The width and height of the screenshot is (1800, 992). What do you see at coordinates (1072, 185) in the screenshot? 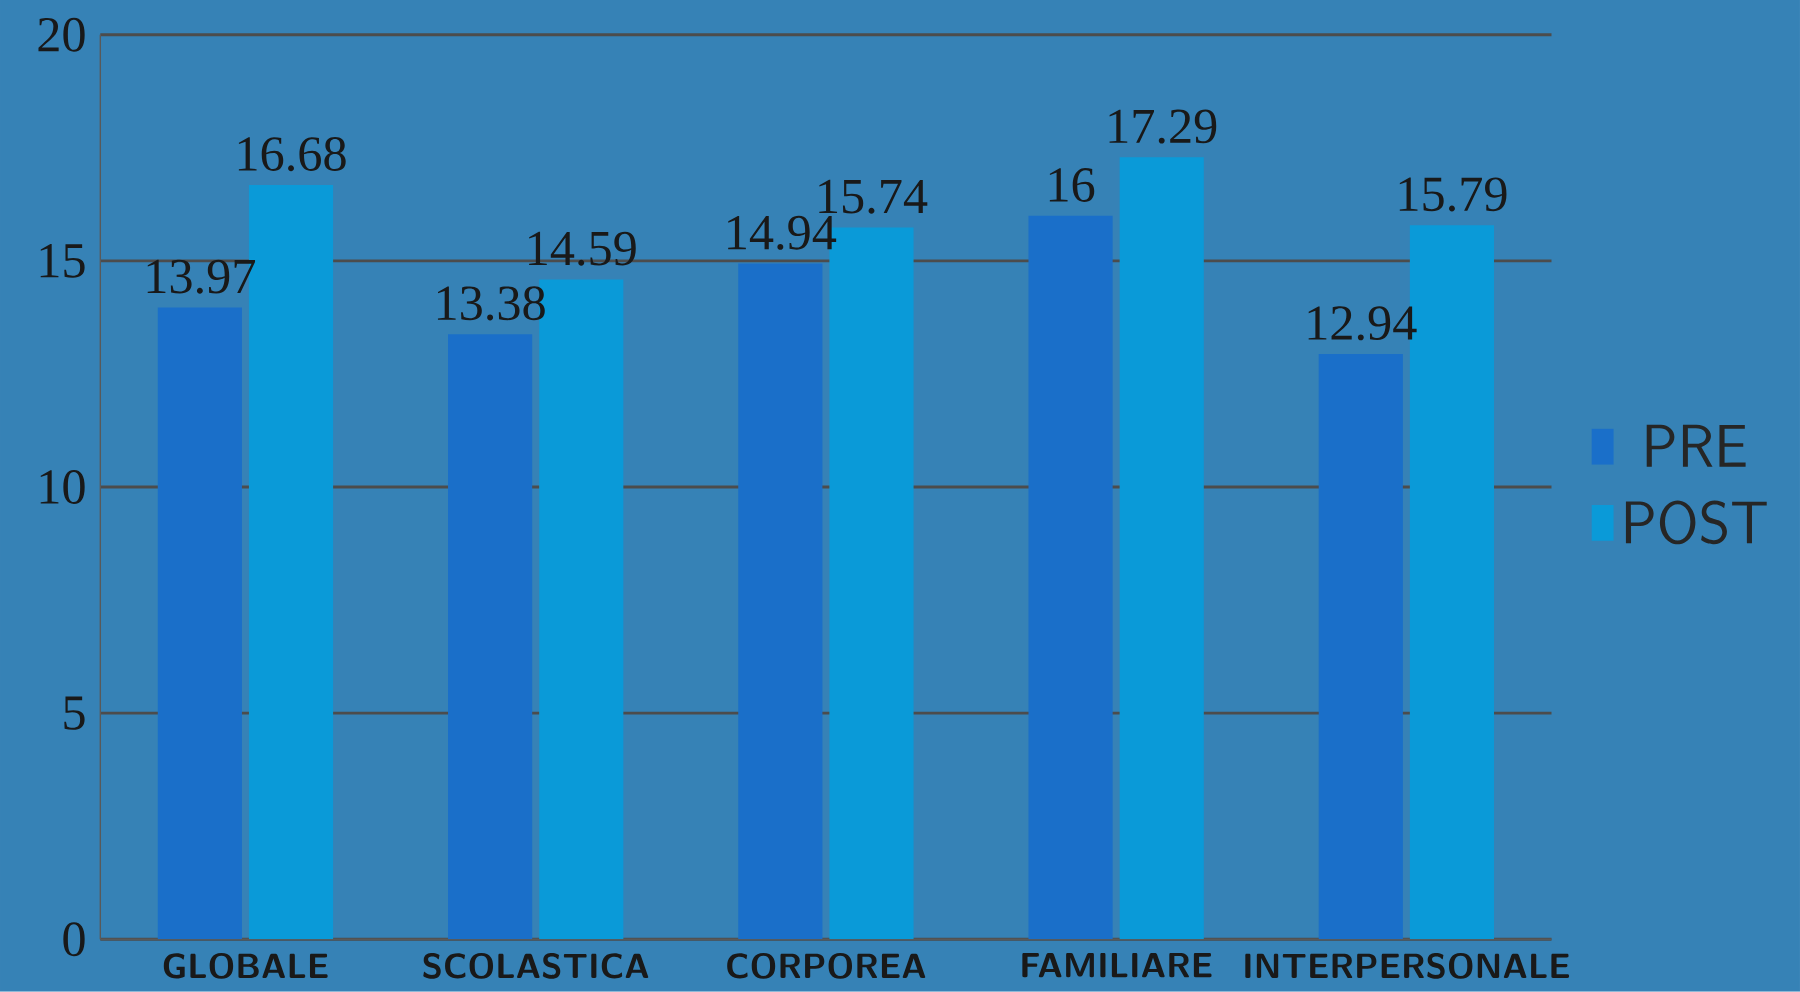
I see `data-label: 16` at bounding box center [1072, 185].